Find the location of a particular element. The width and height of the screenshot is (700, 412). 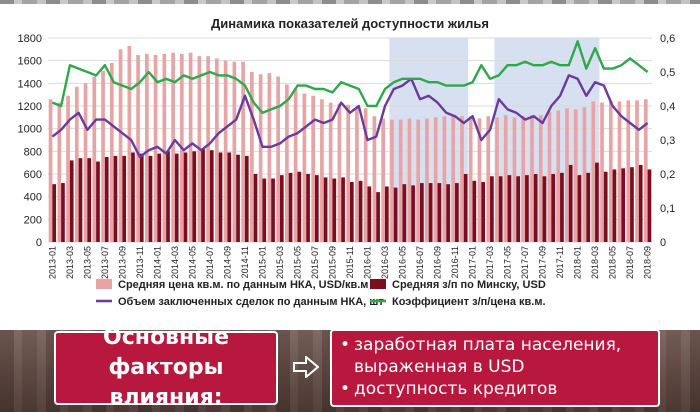

x-tick-label: 2018-07 is located at coordinates (630, 262).